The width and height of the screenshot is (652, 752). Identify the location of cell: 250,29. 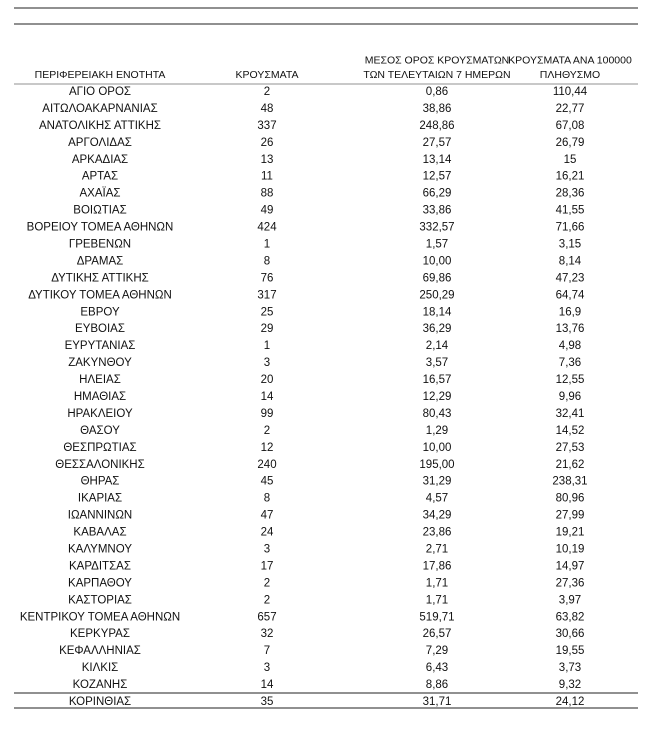
(436, 295).